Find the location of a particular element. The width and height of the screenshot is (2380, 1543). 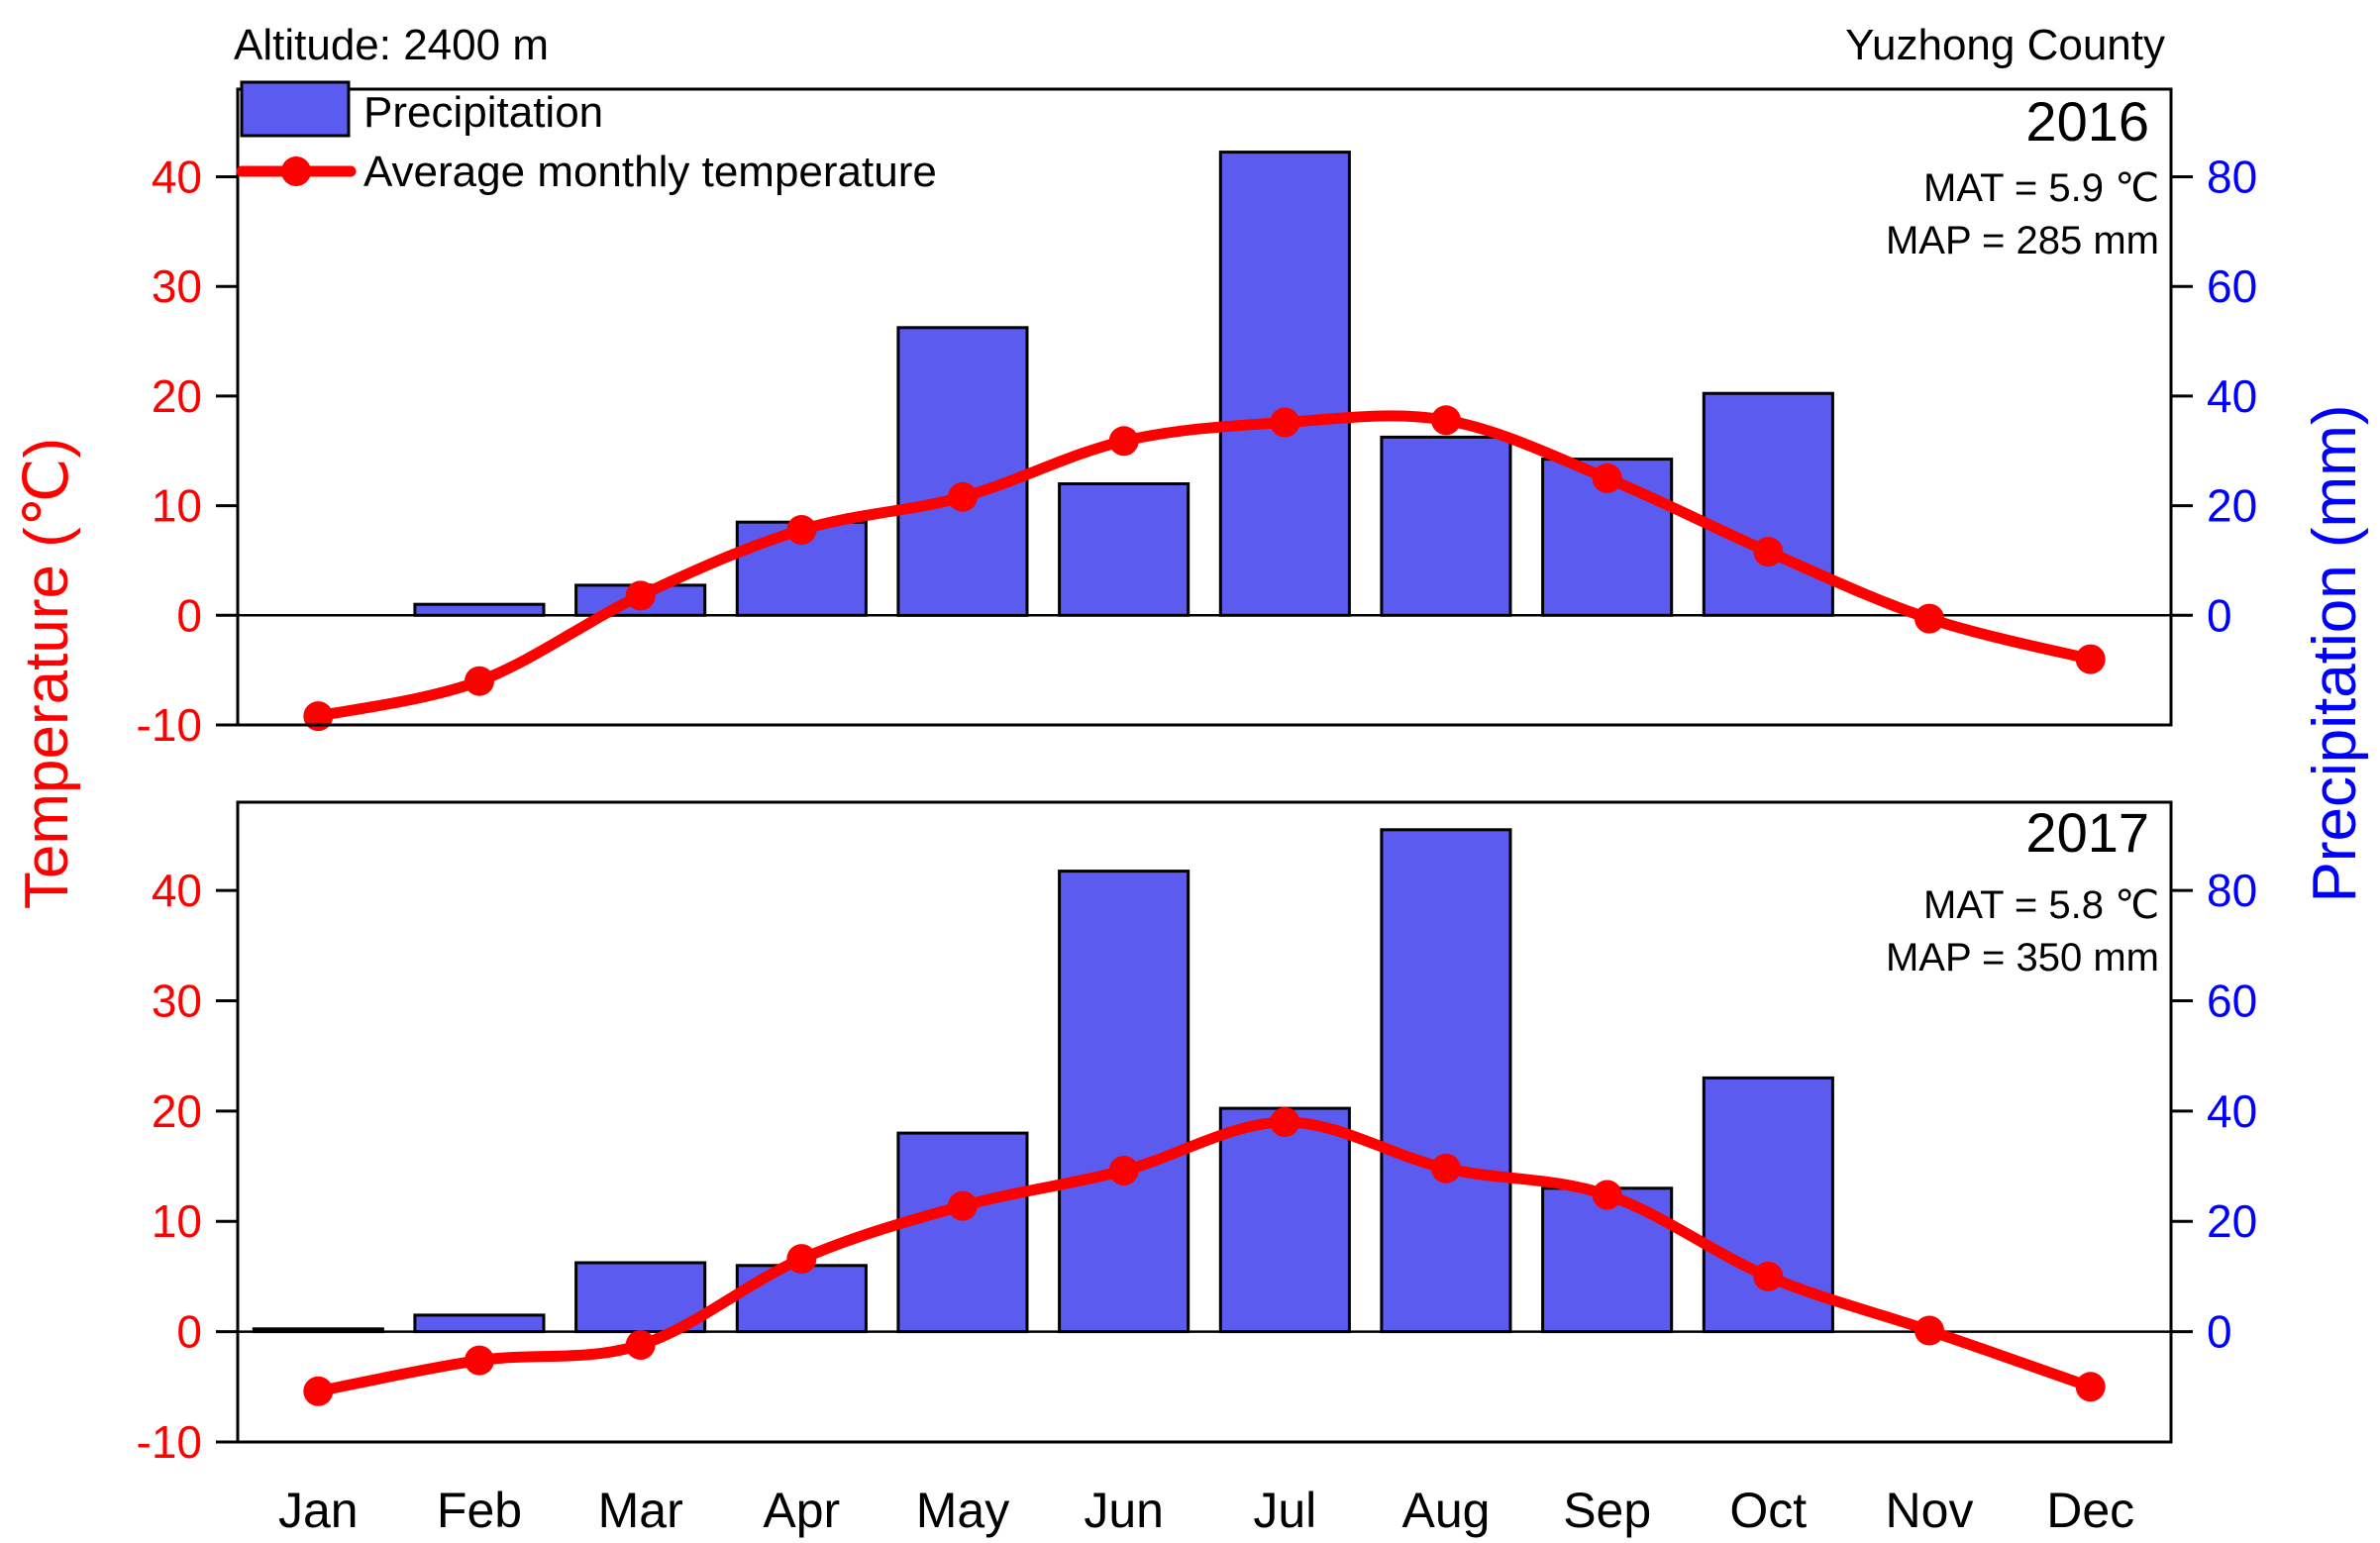

x-label-apr: Apr is located at coordinates (801, 1510).